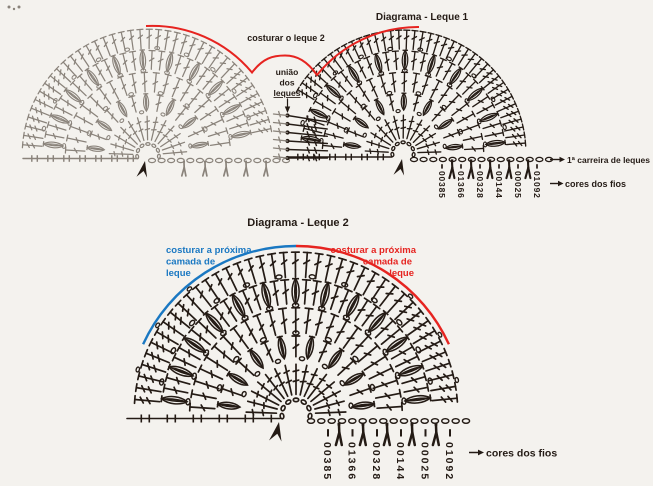 The width and height of the screenshot is (653, 486). Describe the element at coordinates (287, 93) in the screenshot. I see `svg-text: leques` at that location.